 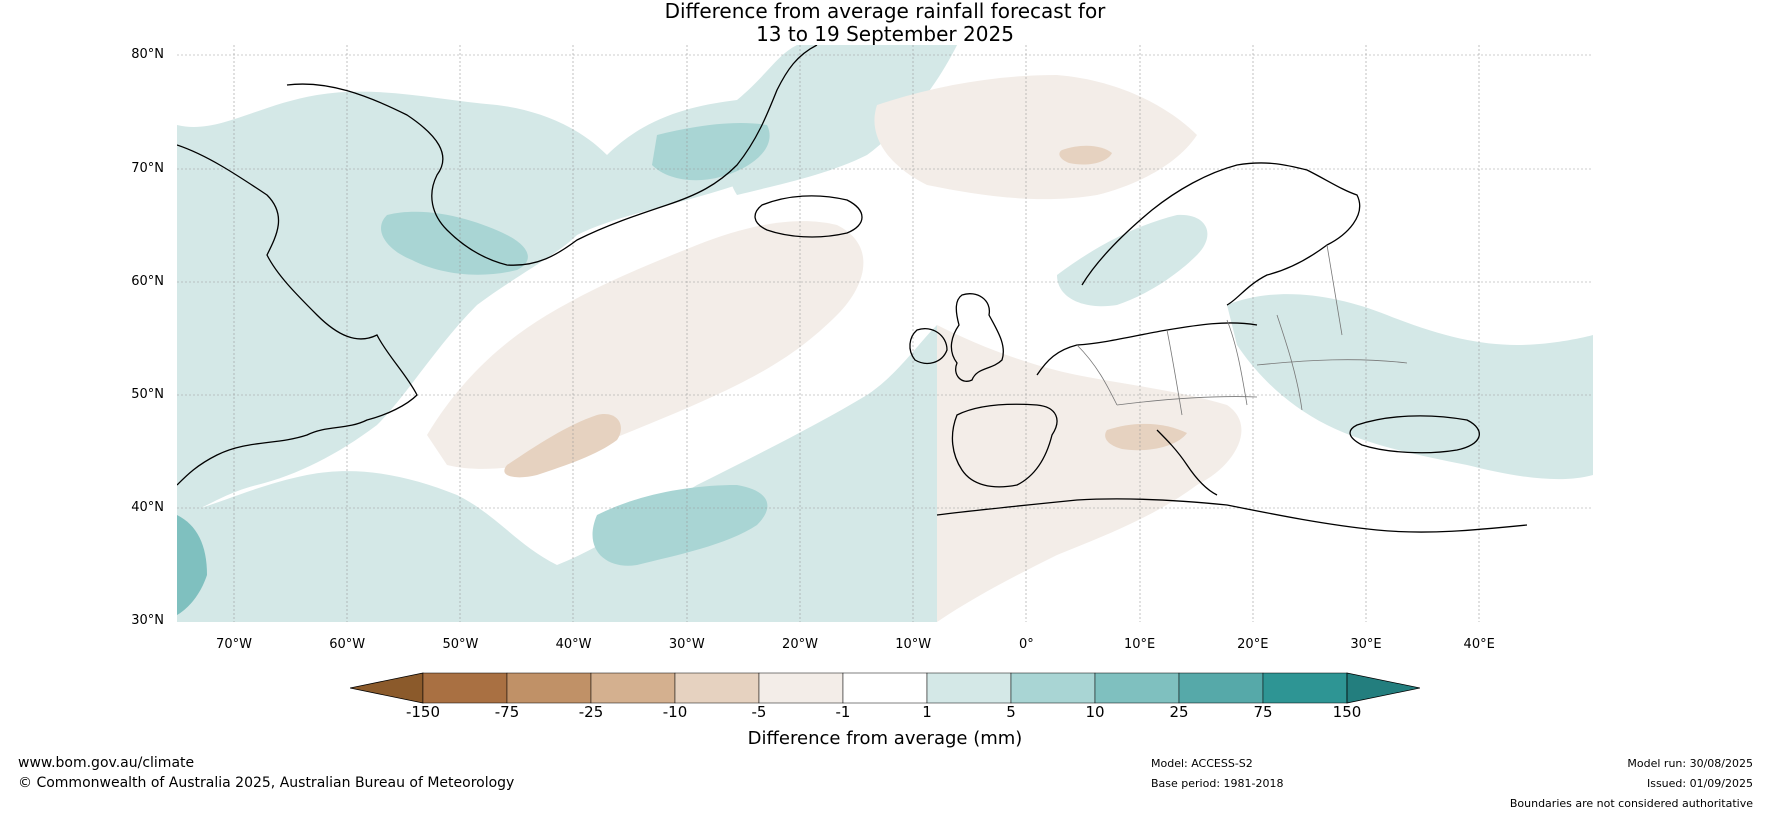 I want to click on lon-label-20e: 20°E, so click(x=1253, y=644).